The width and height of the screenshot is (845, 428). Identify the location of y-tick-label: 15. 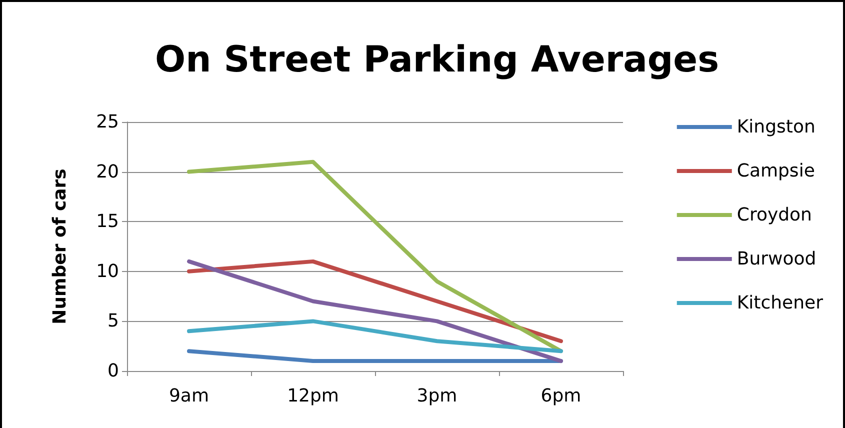
(107, 221).